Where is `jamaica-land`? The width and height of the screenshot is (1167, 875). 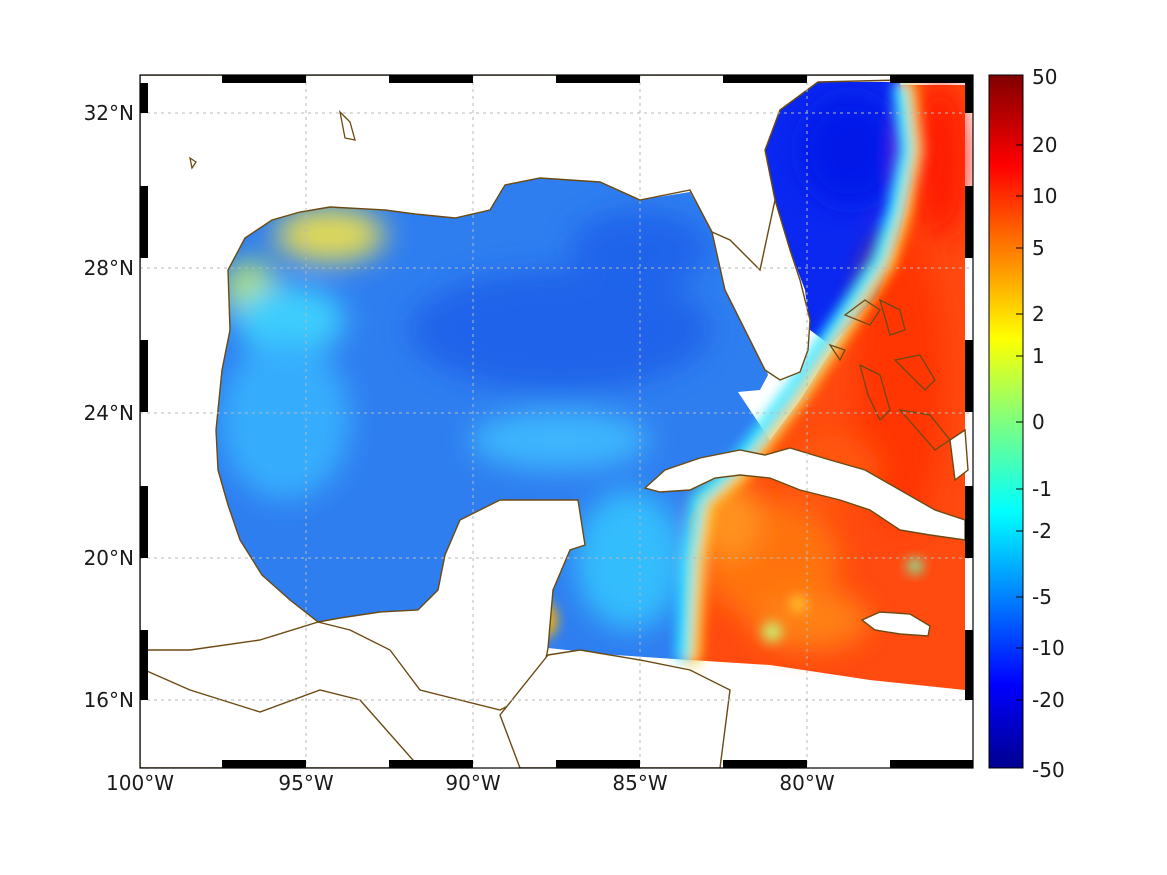
jamaica-land is located at coordinates (895, 624).